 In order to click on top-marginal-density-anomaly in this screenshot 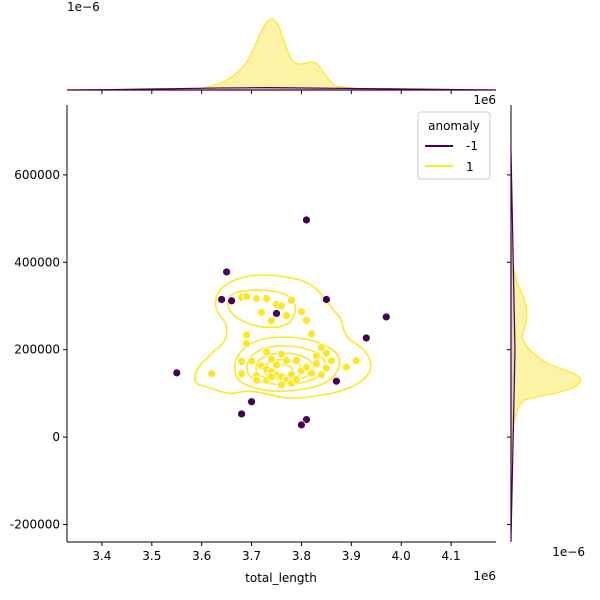, I will do `click(281, 88)`.